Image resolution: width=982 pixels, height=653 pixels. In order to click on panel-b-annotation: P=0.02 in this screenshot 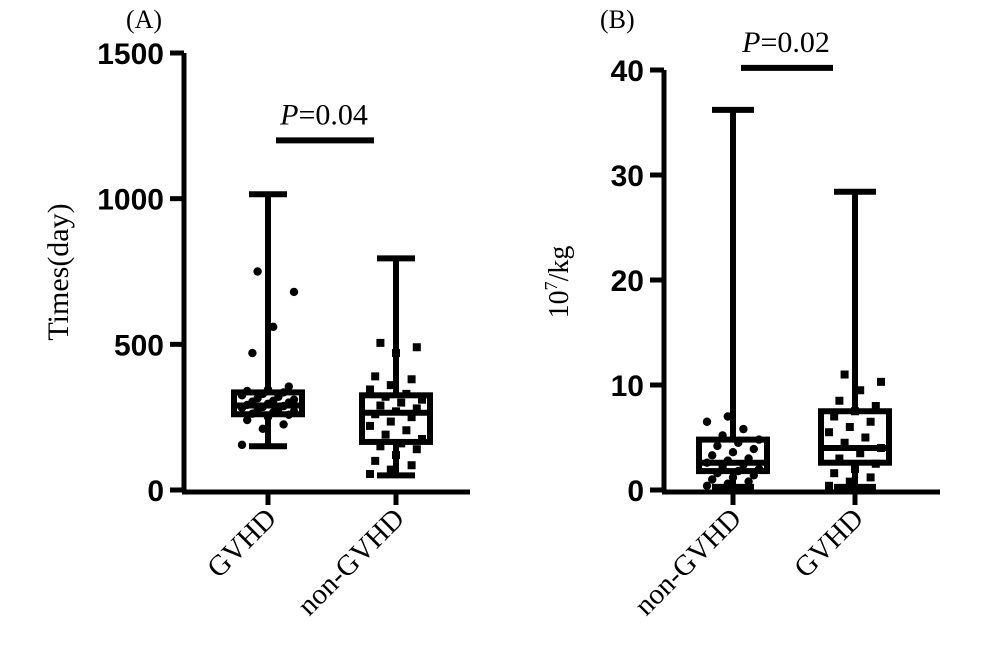, I will do `click(787, 48)`.